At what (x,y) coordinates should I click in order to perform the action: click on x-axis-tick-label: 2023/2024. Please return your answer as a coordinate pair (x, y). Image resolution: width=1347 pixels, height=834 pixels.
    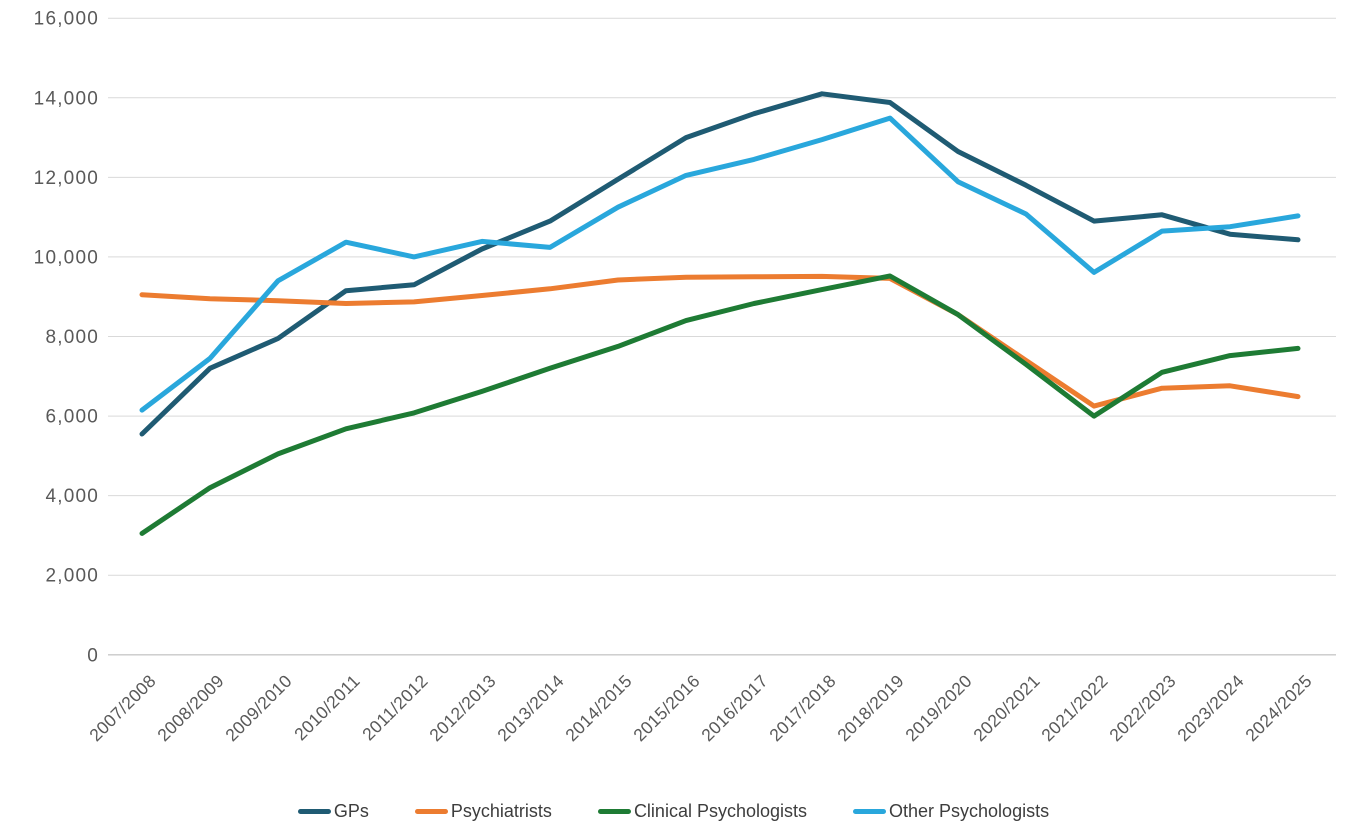
    Looking at the image, I should click on (1210, 708).